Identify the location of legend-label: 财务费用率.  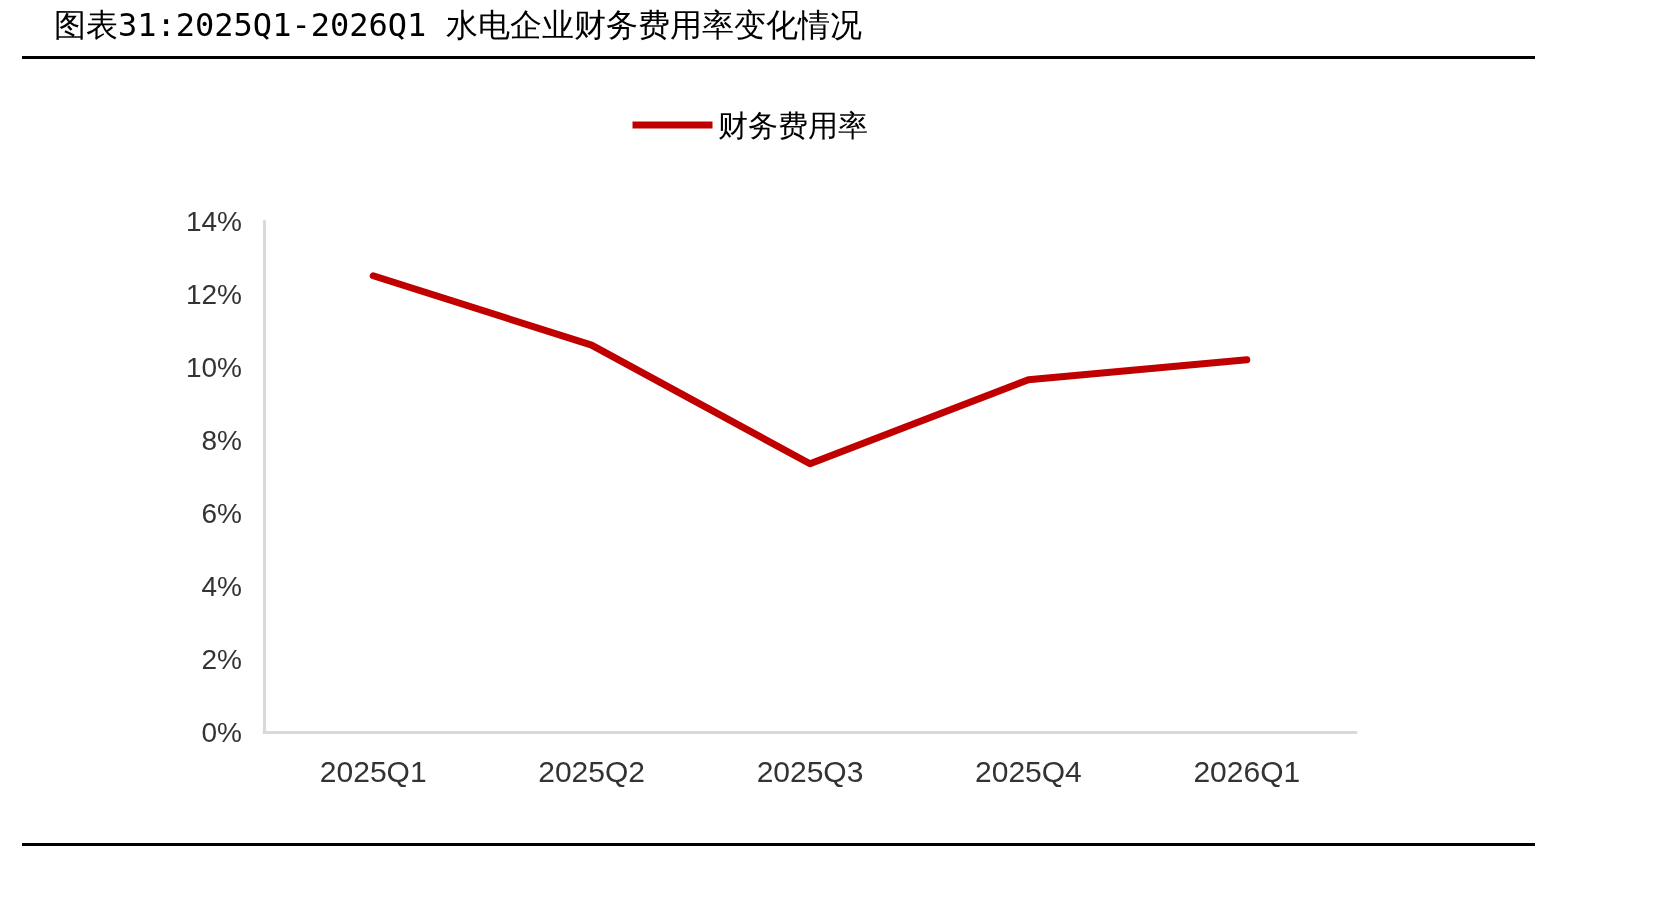
(792, 125).